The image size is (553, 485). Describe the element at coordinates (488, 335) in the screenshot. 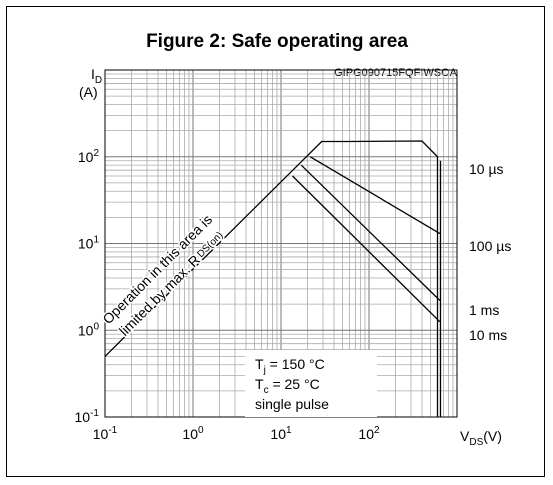

I see `curve-label: 10 ms` at that location.